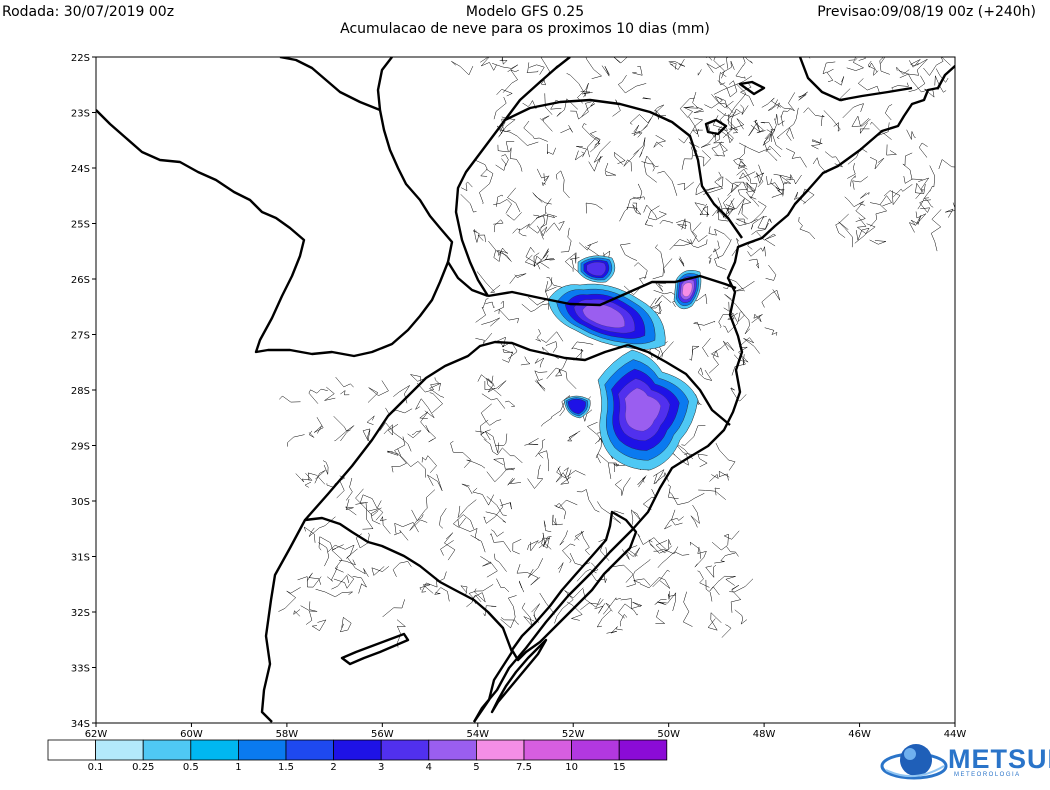  Describe the element at coordinates (287, 734) in the screenshot. I see `lon-tick-label: 58W` at that location.